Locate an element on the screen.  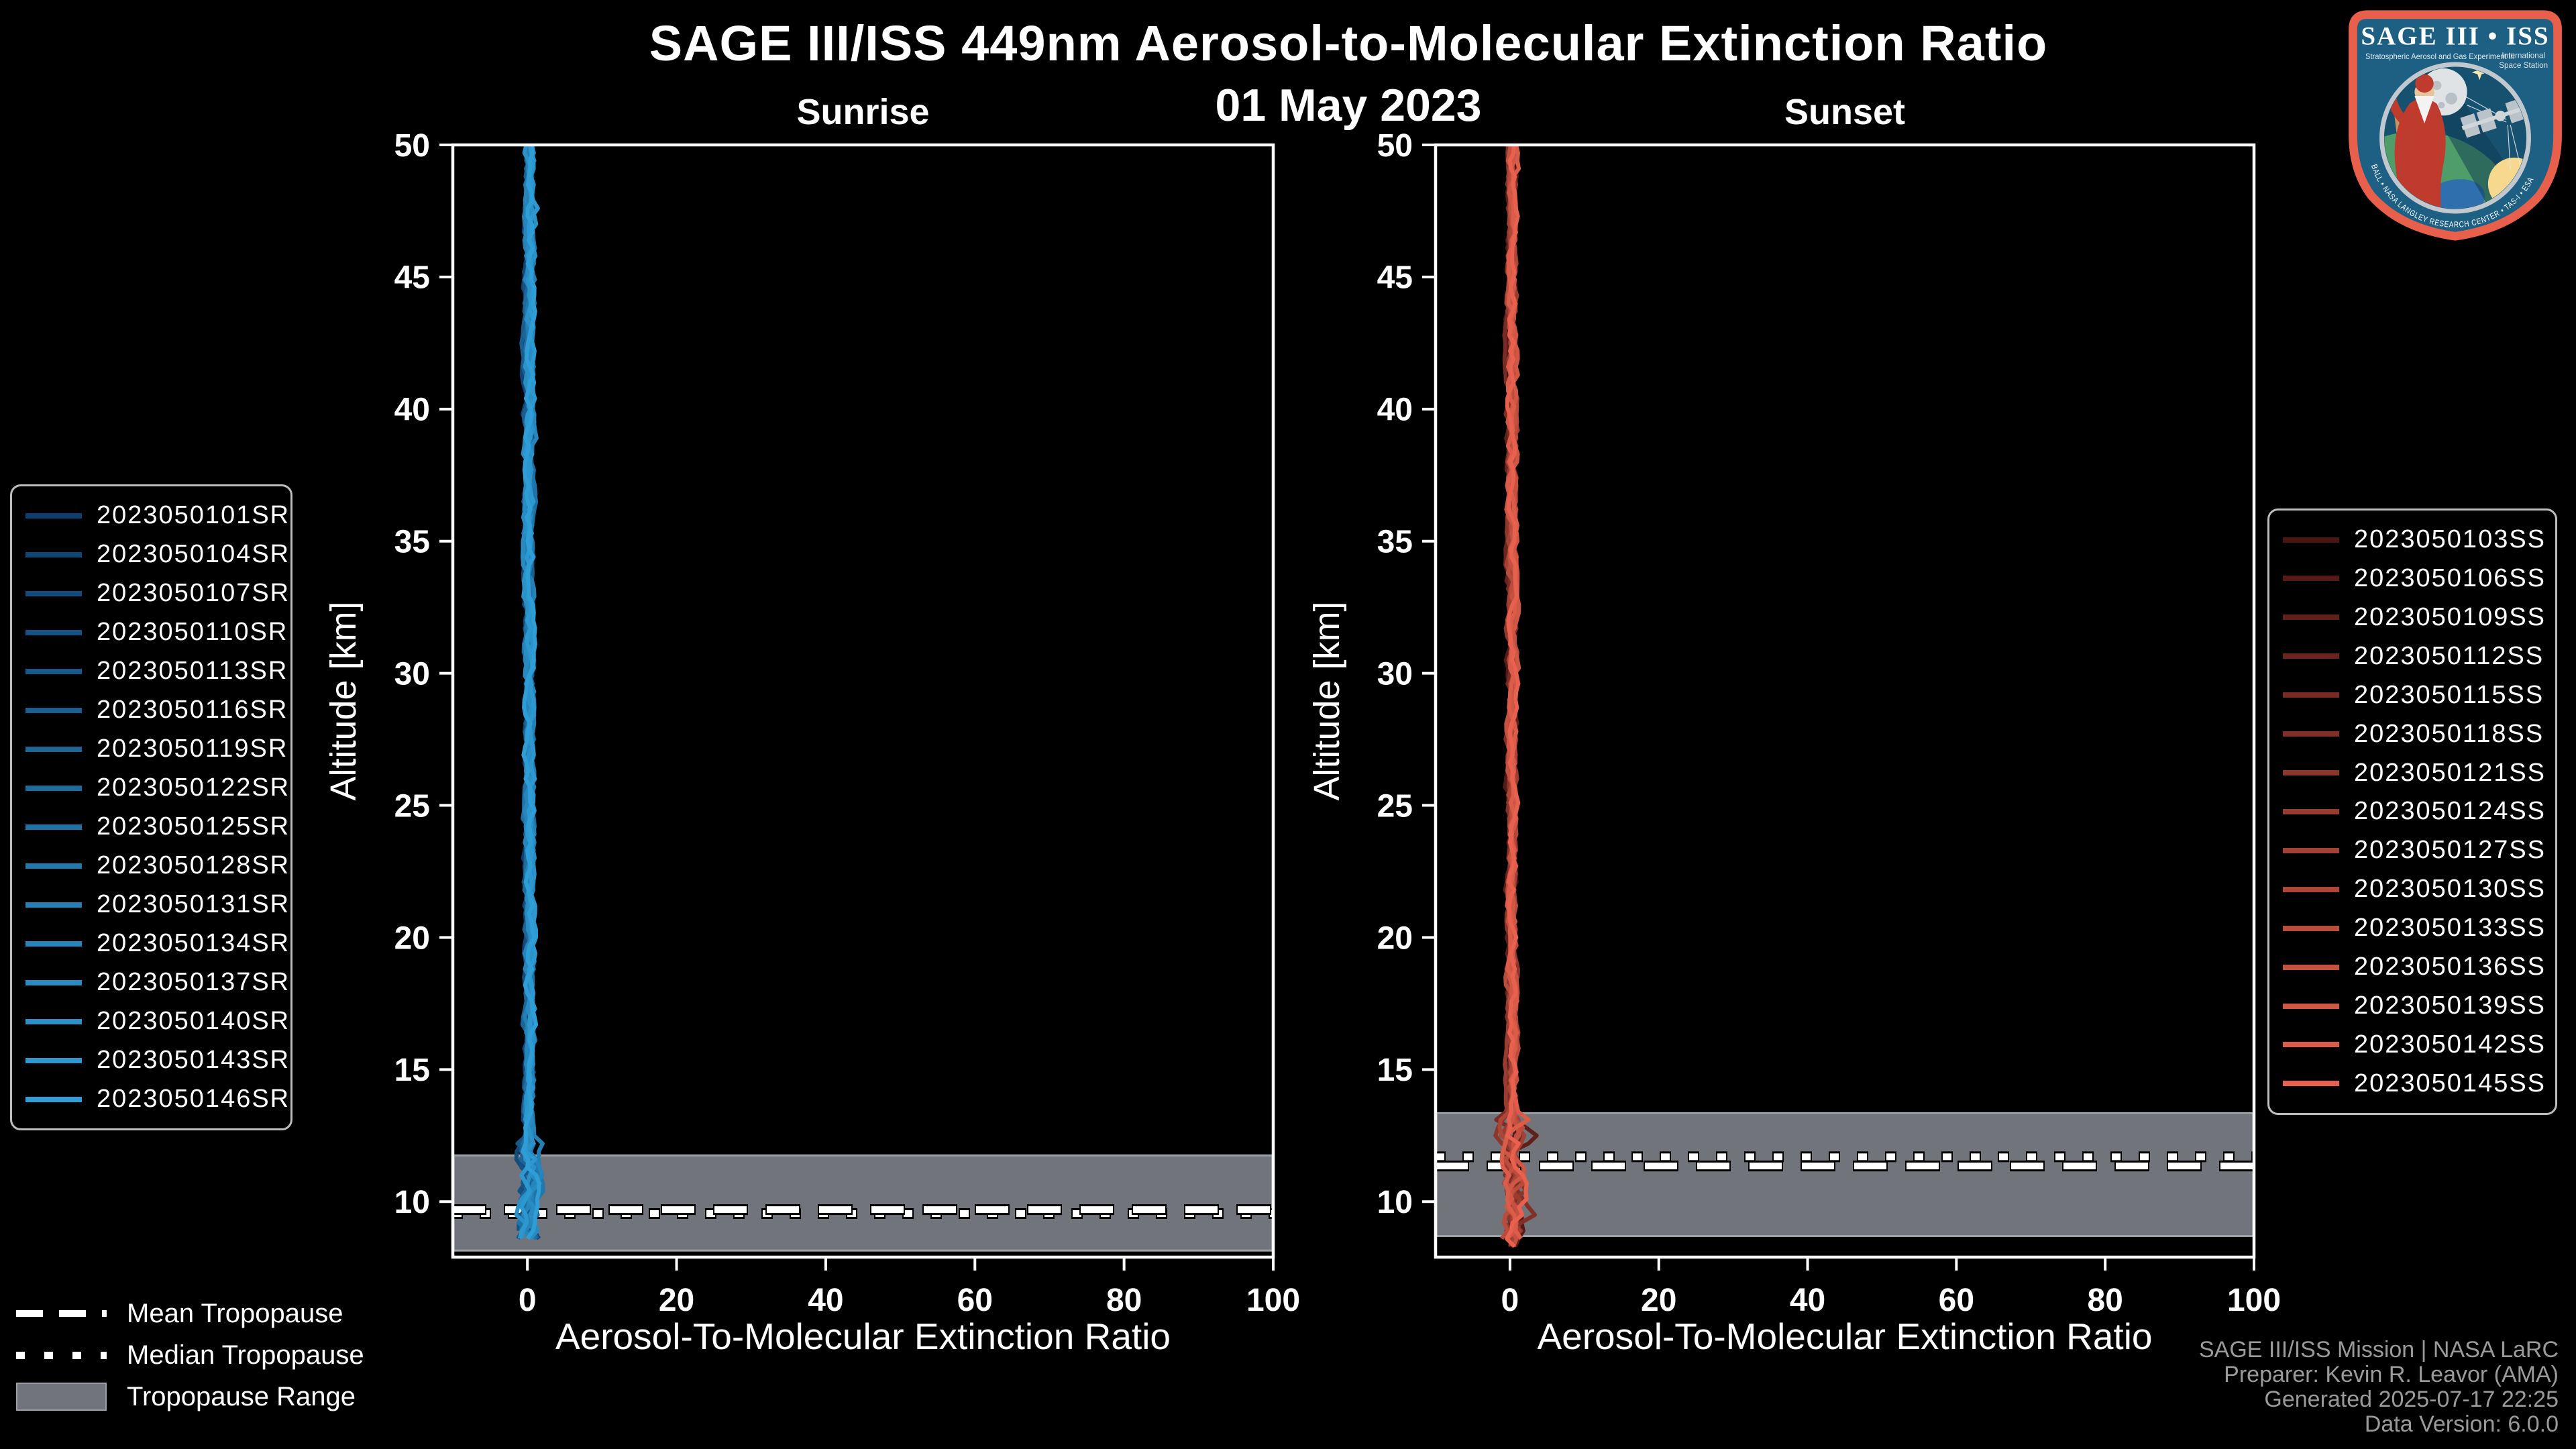
legend-item: 2023050103SS is located at coordinates (2413, 539).